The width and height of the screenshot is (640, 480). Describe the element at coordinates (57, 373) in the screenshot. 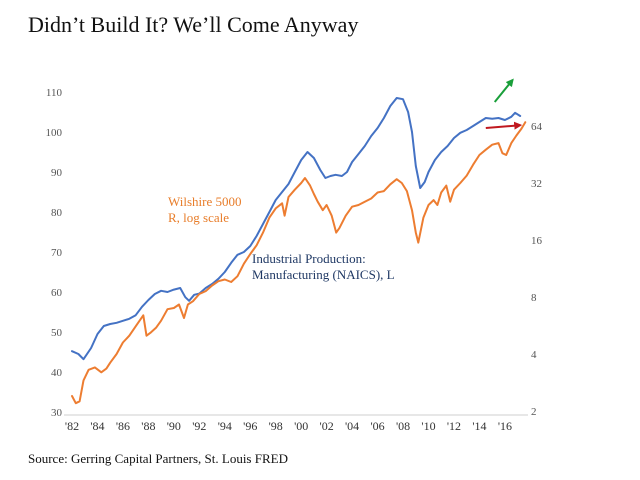

I see `left-tick-label: 40` at that location.